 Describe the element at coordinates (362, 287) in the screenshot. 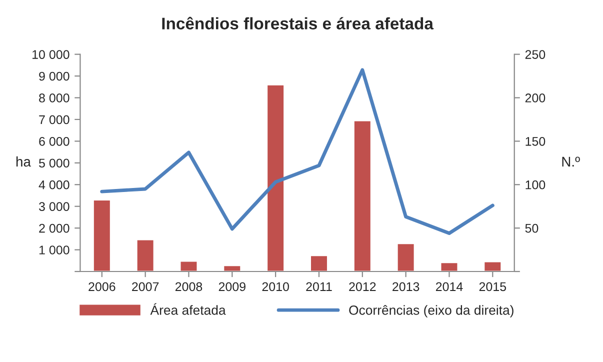

I see `x-tick-label: 2012` at that location.